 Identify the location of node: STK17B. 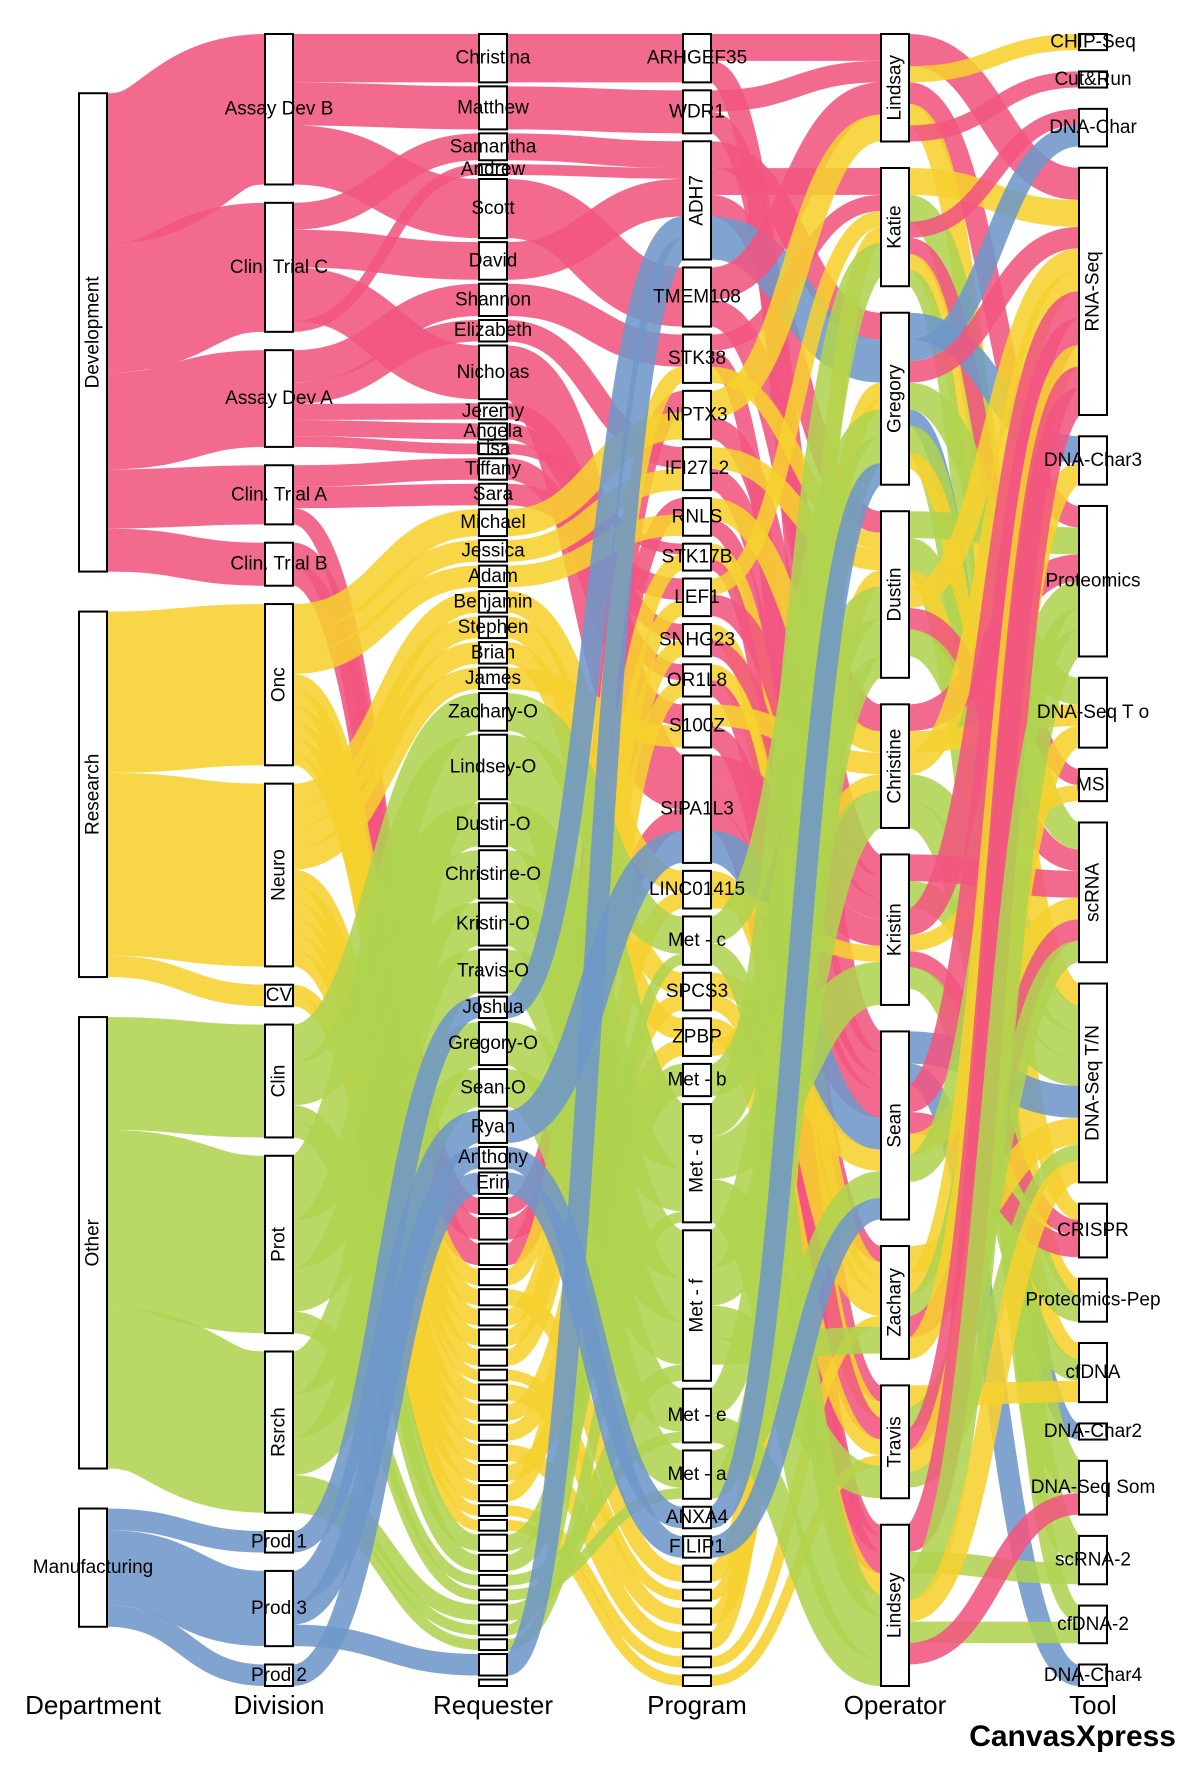
(697, 557).